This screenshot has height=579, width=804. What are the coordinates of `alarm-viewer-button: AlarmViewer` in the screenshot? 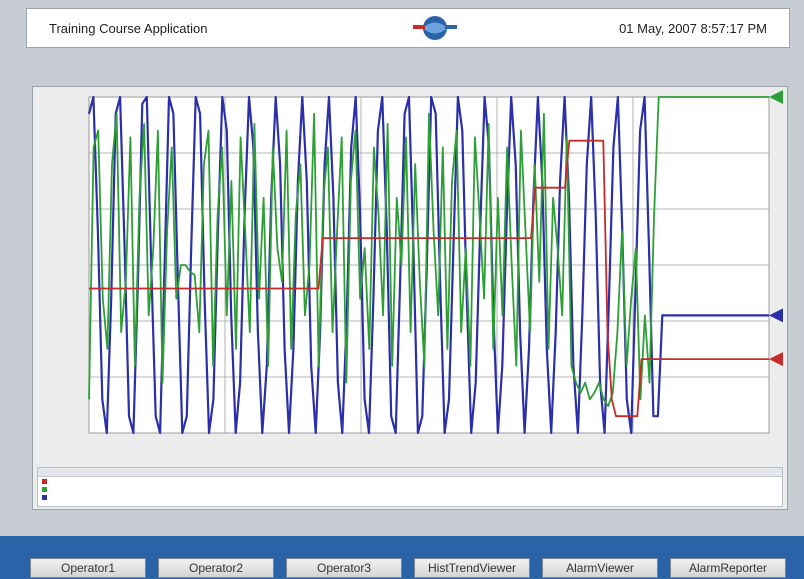 It's located at (600, 568).